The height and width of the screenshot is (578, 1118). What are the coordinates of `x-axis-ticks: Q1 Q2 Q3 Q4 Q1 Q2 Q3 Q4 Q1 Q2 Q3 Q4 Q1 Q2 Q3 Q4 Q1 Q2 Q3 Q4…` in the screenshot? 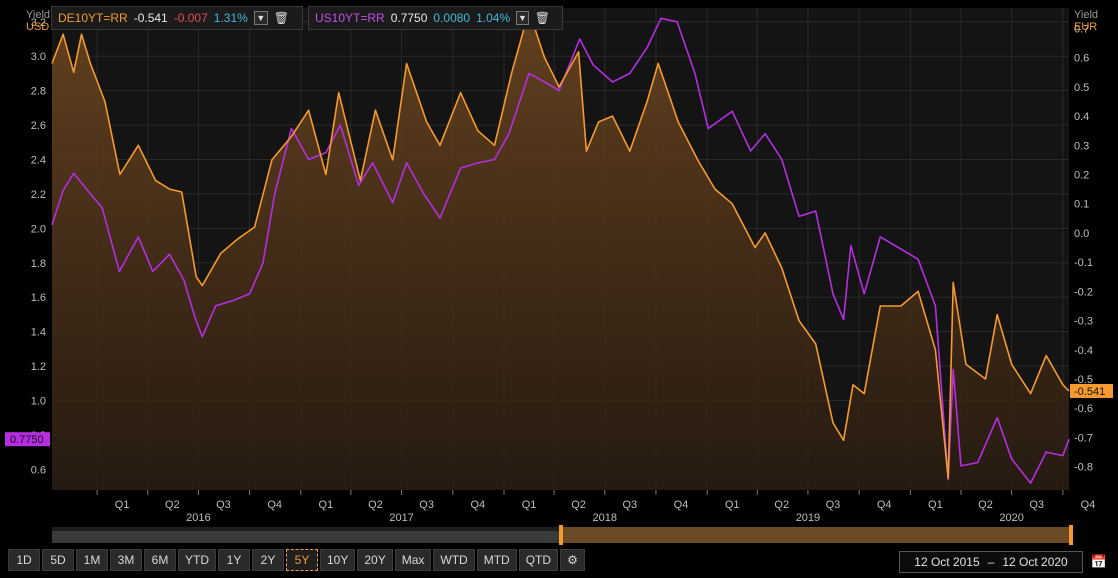 It's located at (596, 507).